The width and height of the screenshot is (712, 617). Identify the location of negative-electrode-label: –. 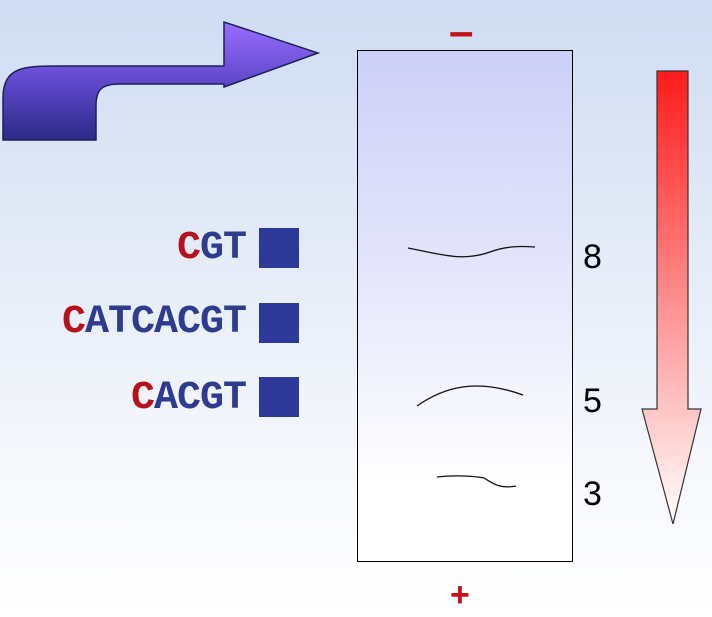
(461, 31).